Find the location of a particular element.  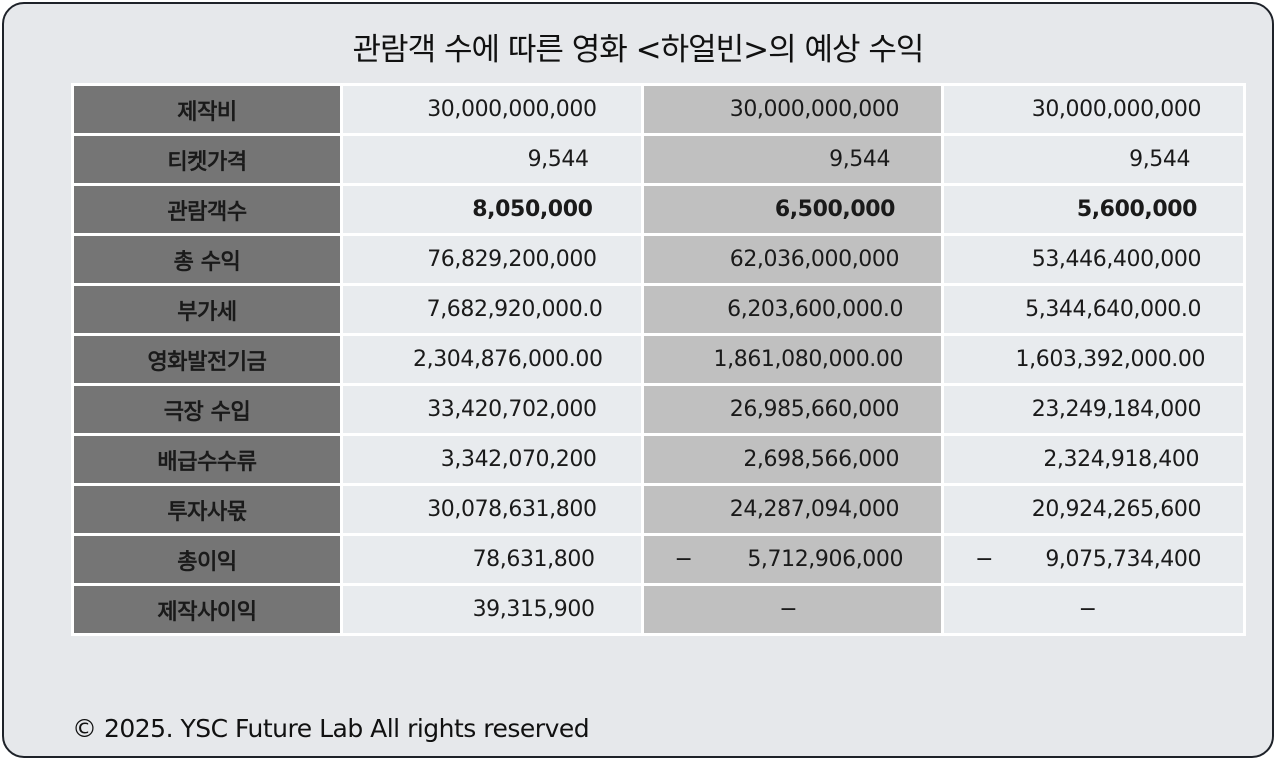

value-cell-content: 23,249,184,000 is located at coordinates (1093, 409).